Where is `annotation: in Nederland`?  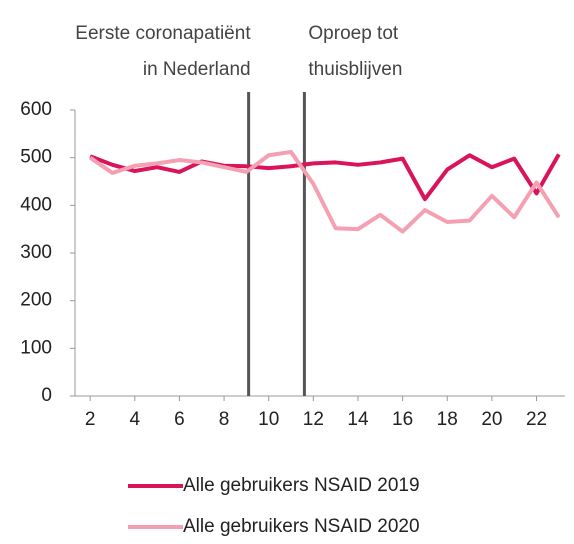 annotation: in Nederland is located at coordinates (197, 69).